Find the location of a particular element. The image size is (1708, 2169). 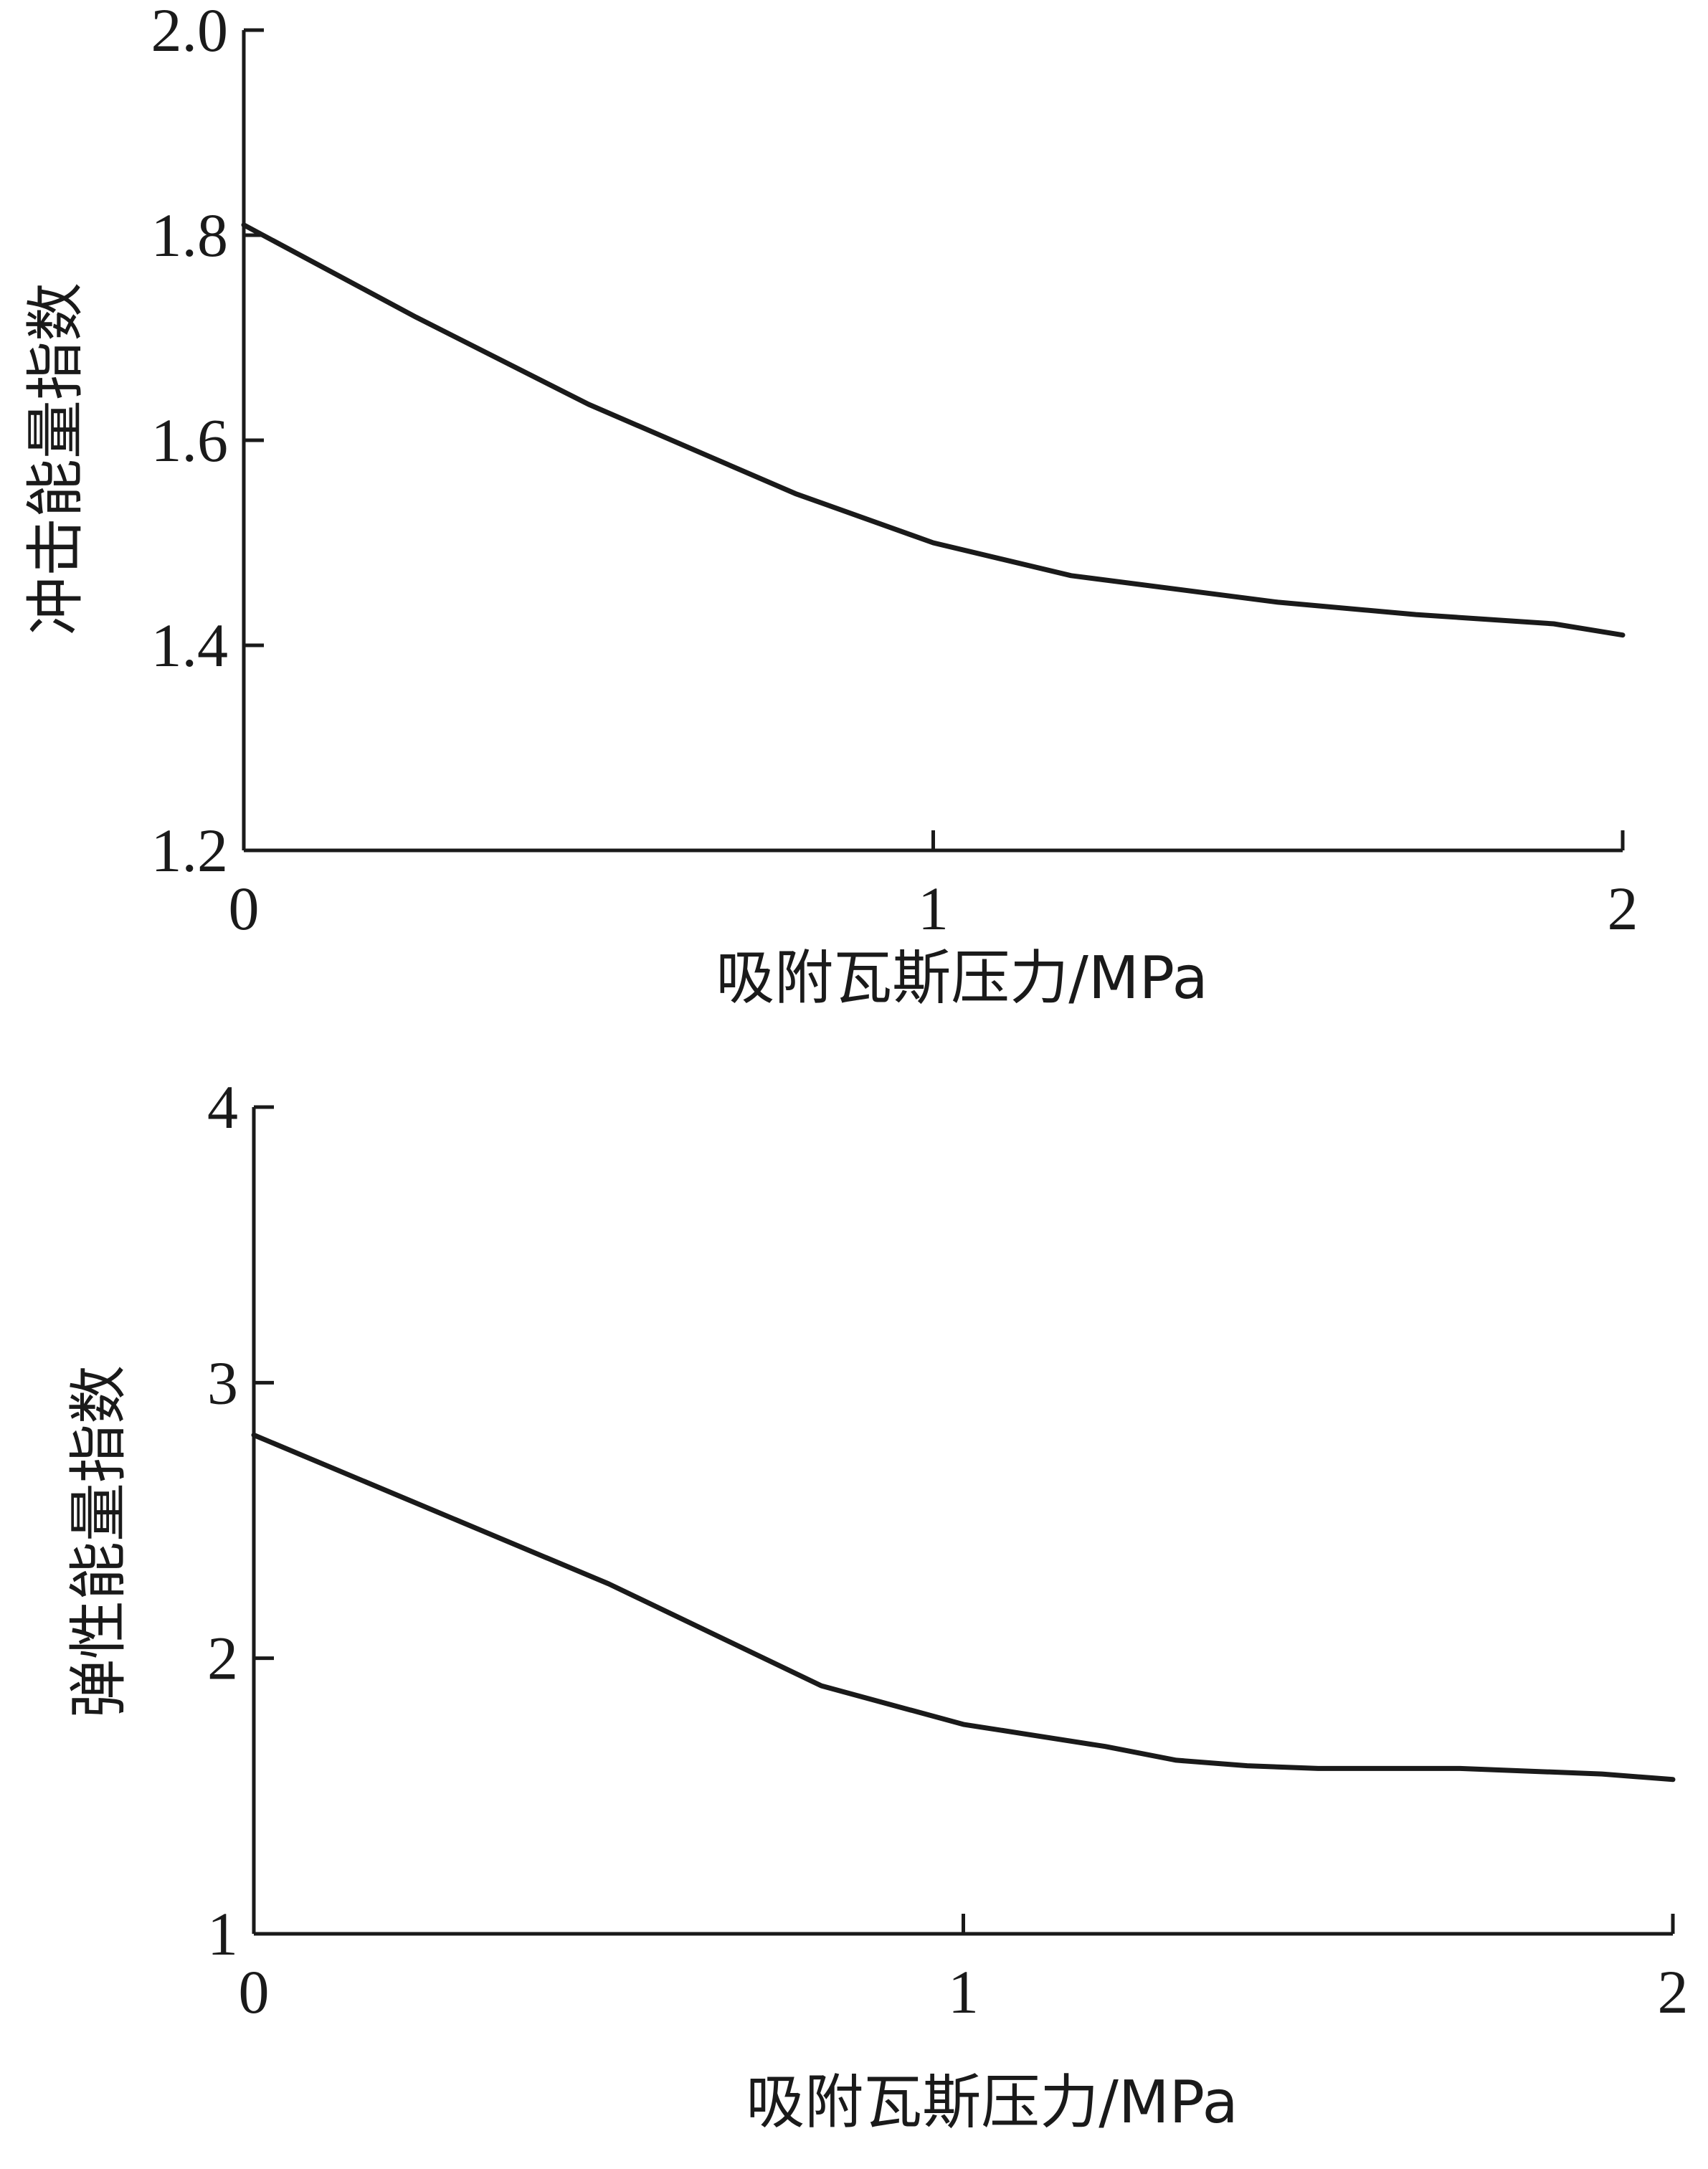

elastic-y-axis-title: 弹性能量指数 is located at coordinates (99, 1541).